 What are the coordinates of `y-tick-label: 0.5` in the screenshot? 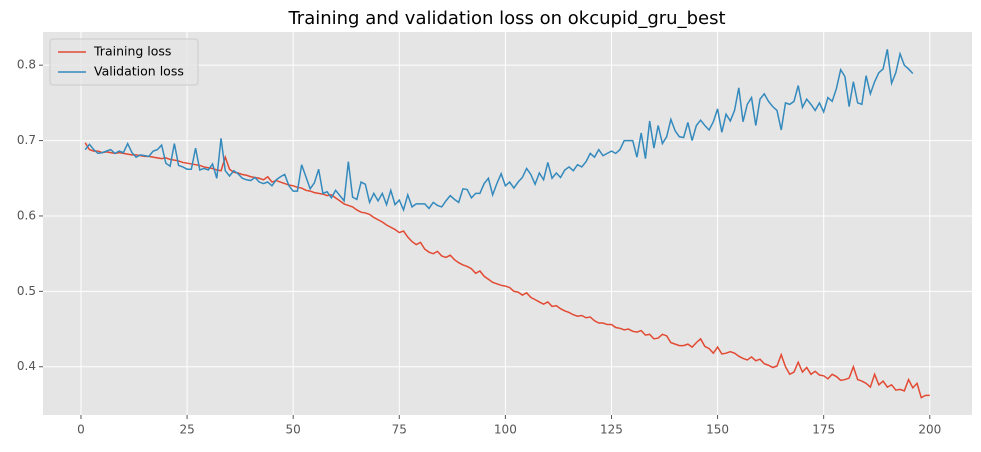 It's located at (26, 291).